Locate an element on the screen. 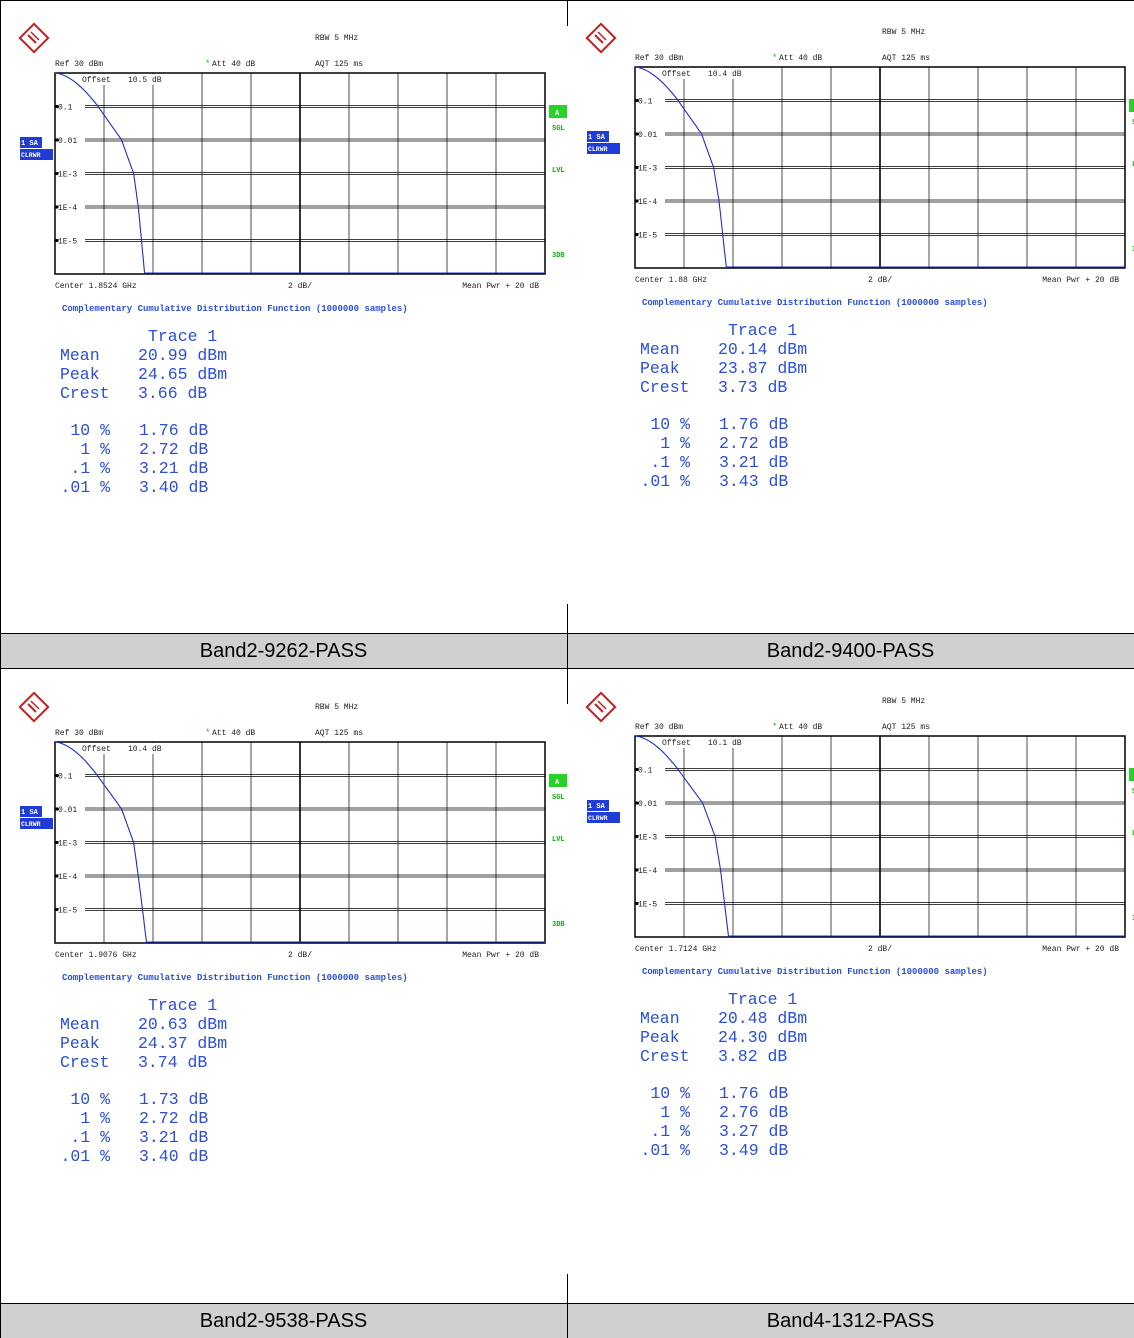  aqt-label: AQT 125 ms is located at coordinates (339, 64).